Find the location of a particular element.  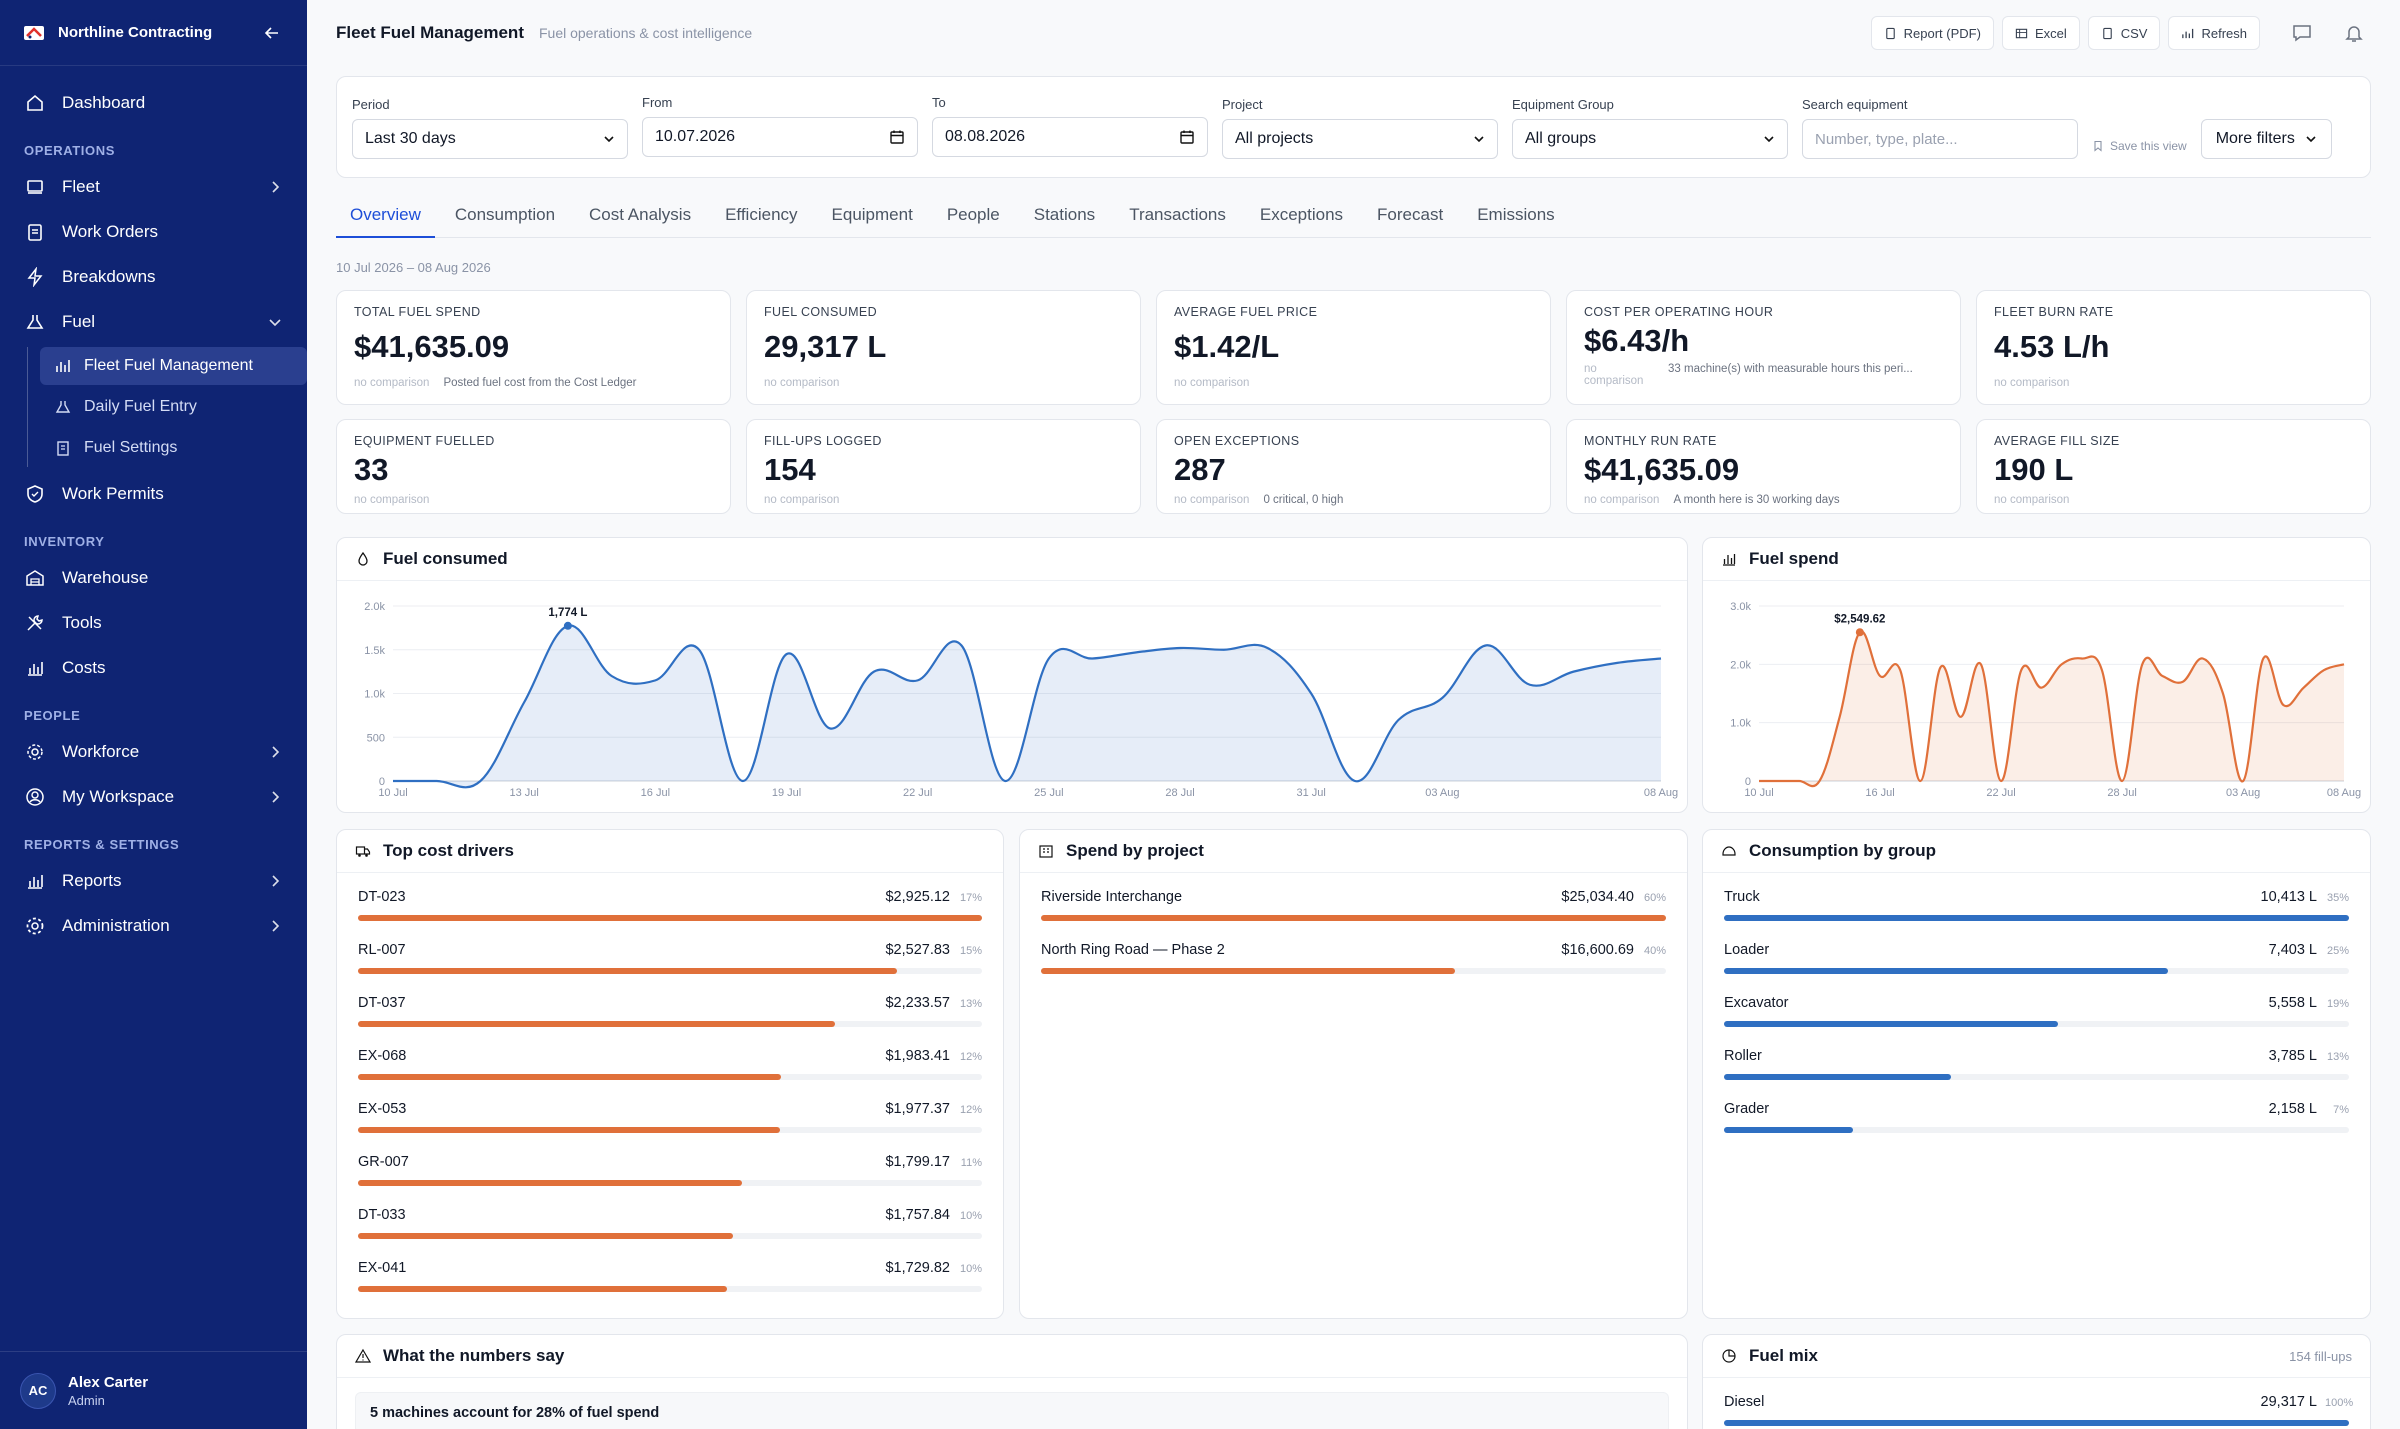

bar-row: DT-037 $2,233.57 13% is located at coordinates (670, 1021).